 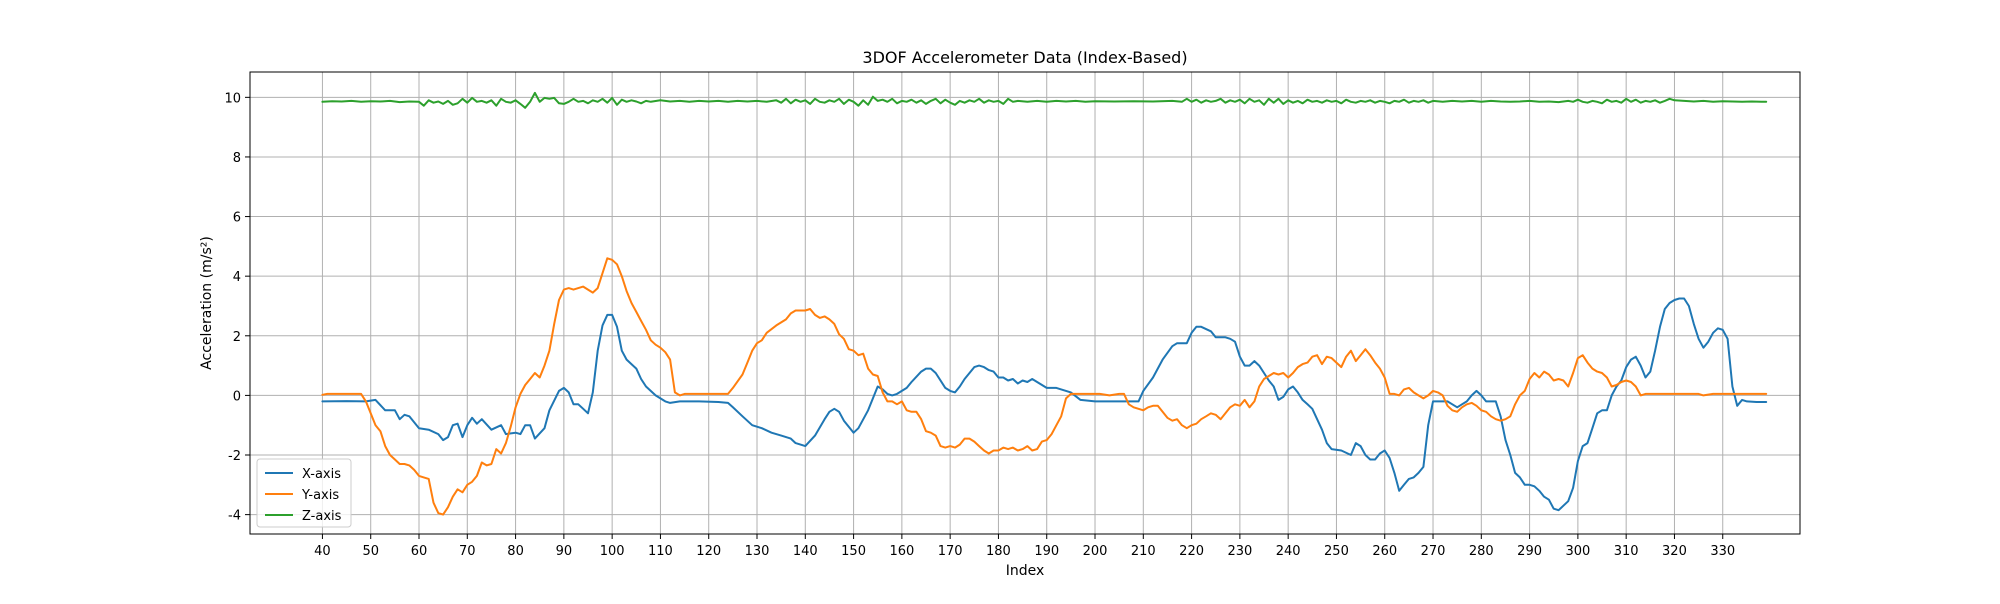 I want to click on x-tick-label: 260, so click(x=1384, y=551).